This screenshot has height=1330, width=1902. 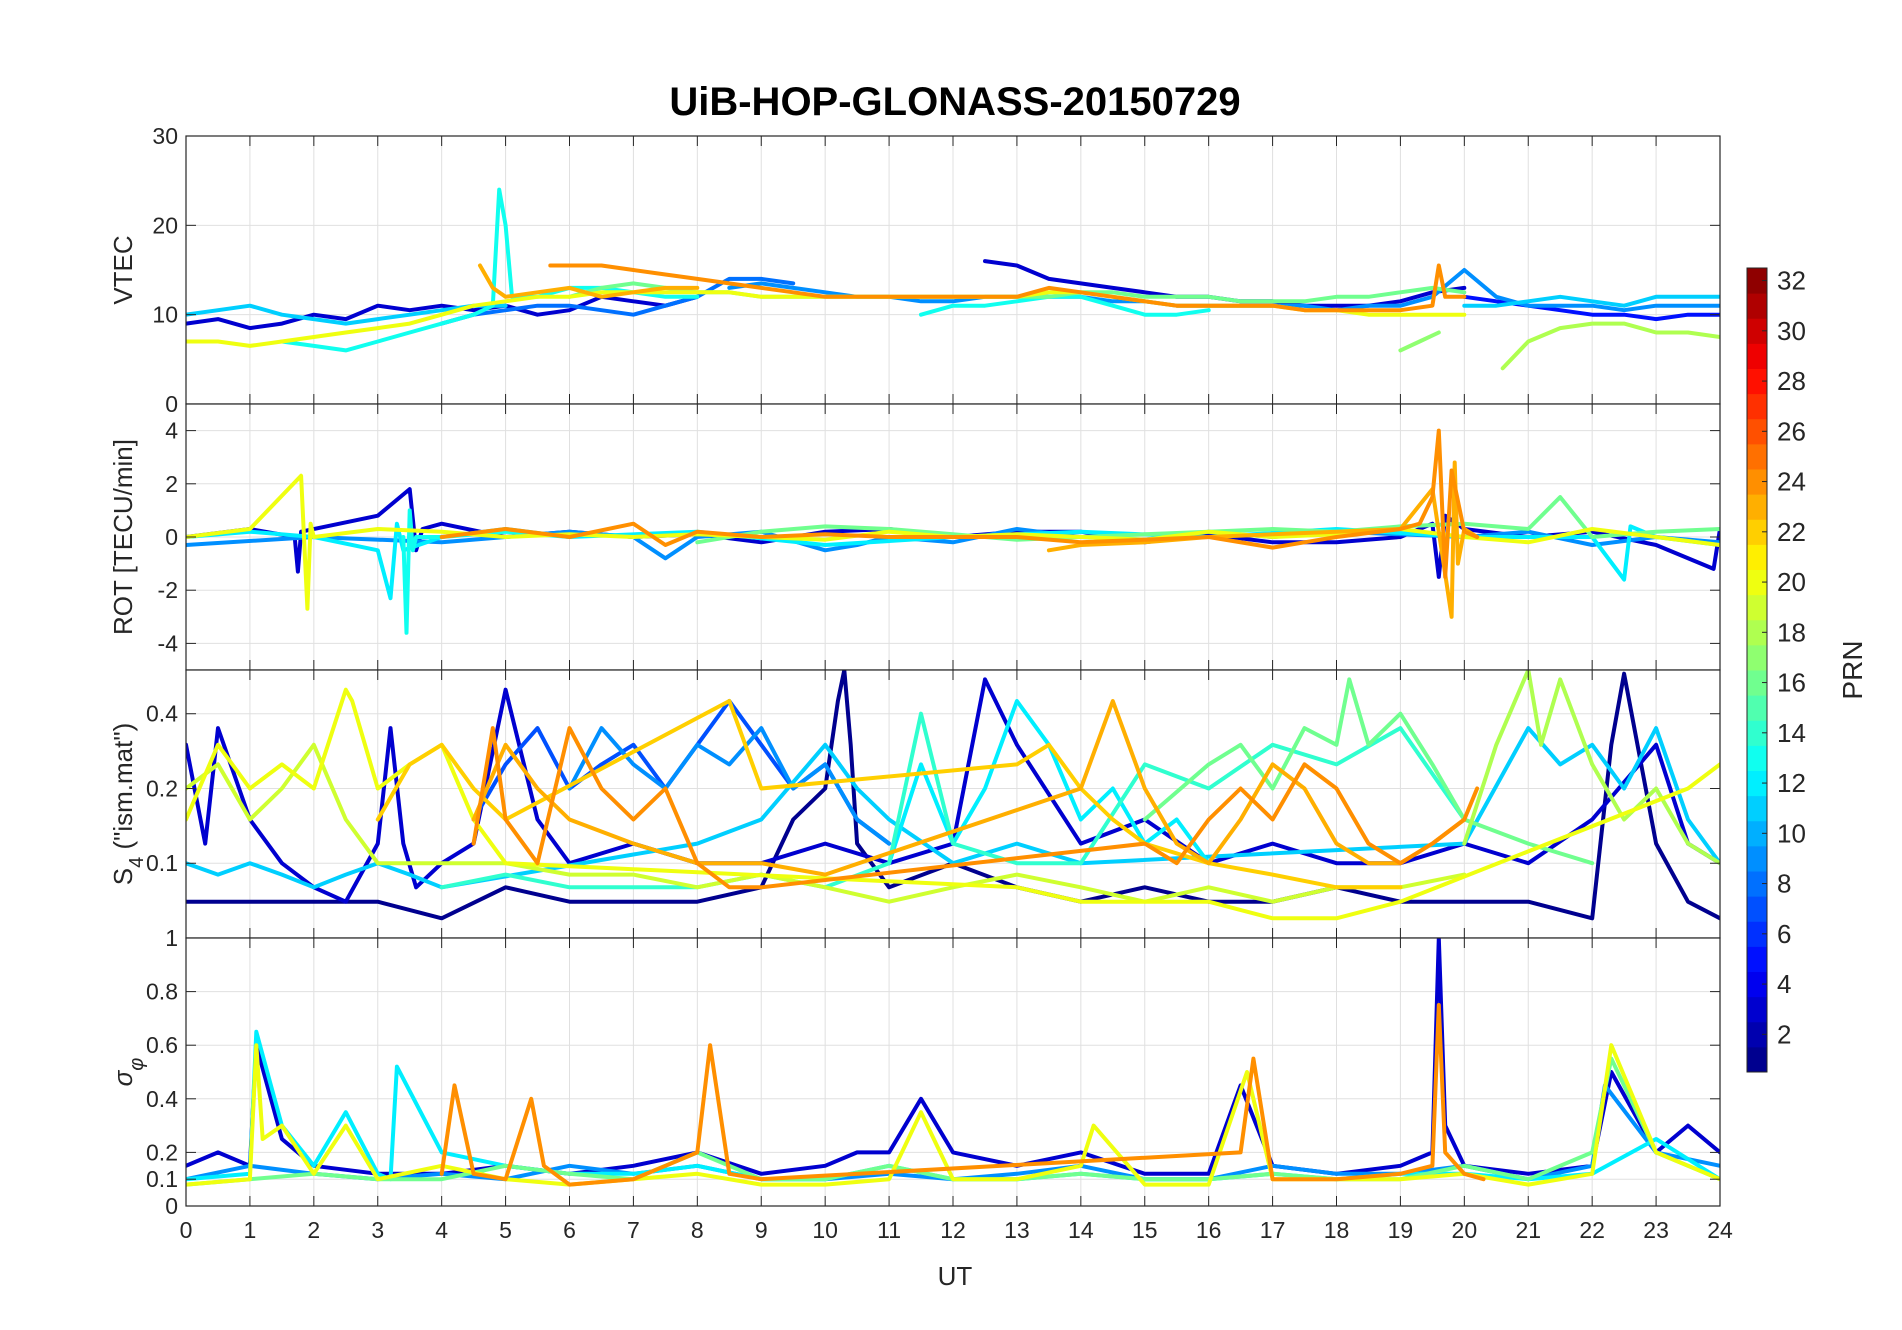 I want to click on x-tick-label: 20, so click(x=1465, y=1230).